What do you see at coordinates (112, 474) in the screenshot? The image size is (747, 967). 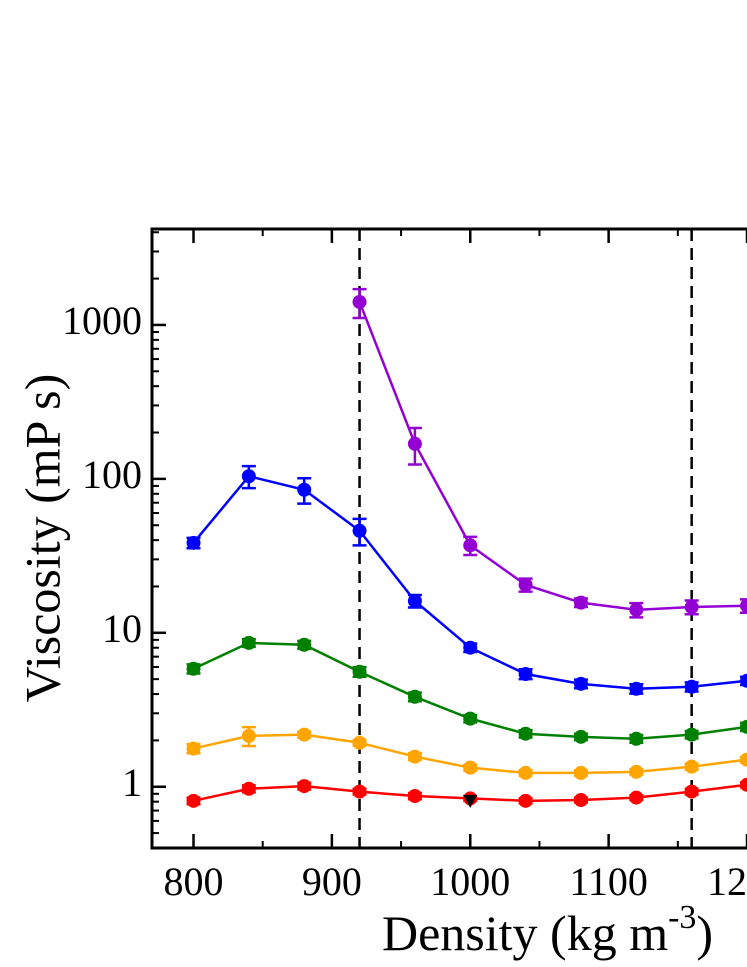 I see `y-tick-label: 100` at bounding box center [112, 474].